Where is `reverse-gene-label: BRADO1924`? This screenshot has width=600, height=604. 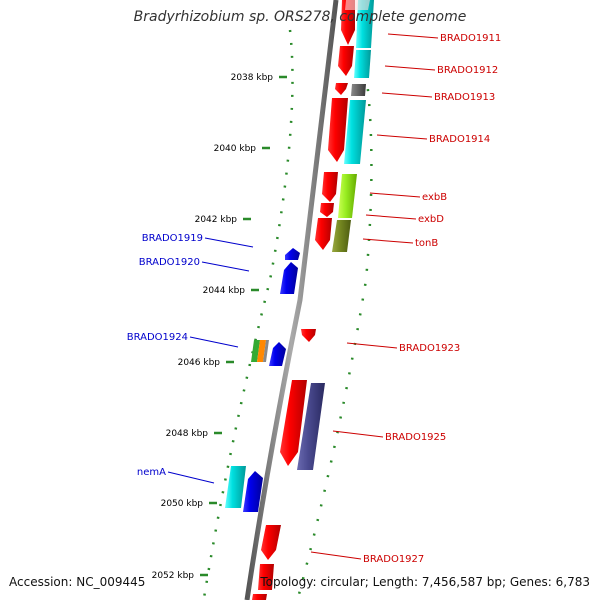 reverse-gene-label: BRADO1924 is located at coordinates (157, 337).